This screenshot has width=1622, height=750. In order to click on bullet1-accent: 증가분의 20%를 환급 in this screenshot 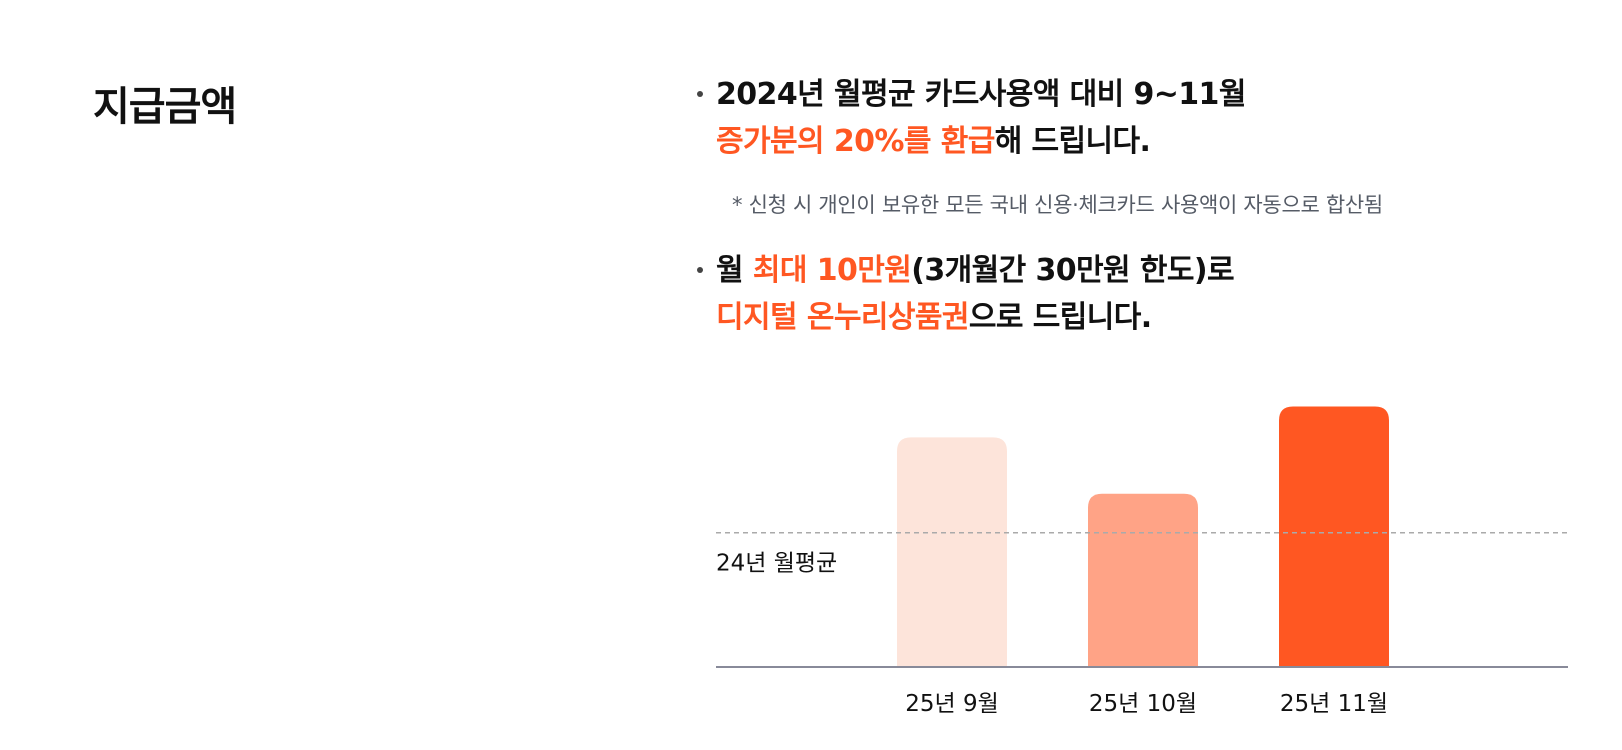, I will do `click(855, 141)`.